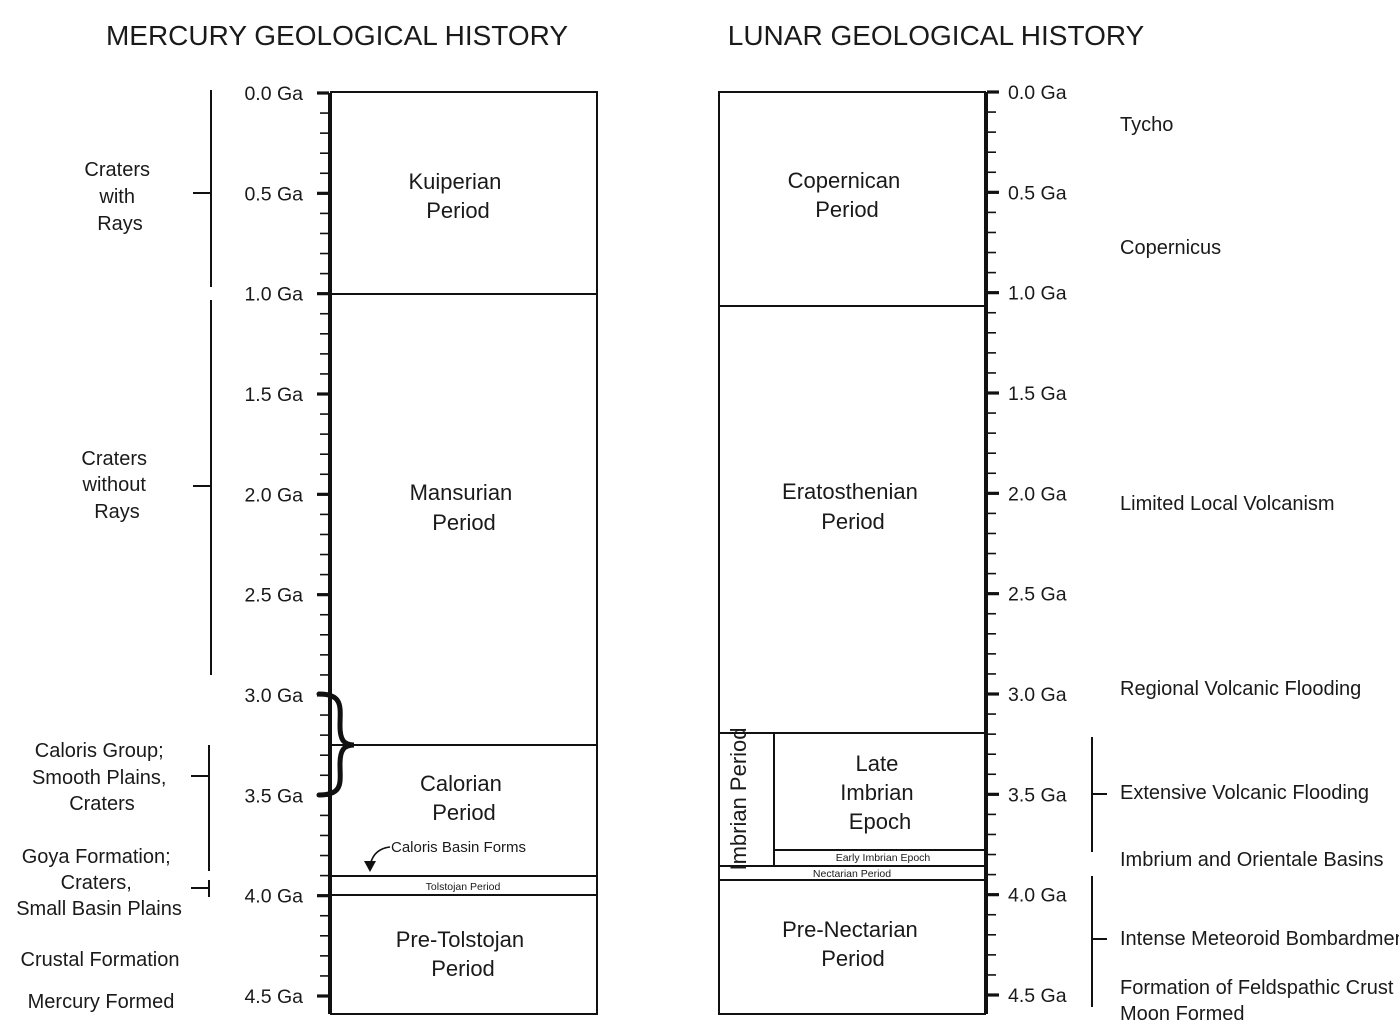  Describe the element at coordinates (1240, 689) in the screenshot. I see `regional-flooding-label: Regional Volcanic Flooding` at that location.